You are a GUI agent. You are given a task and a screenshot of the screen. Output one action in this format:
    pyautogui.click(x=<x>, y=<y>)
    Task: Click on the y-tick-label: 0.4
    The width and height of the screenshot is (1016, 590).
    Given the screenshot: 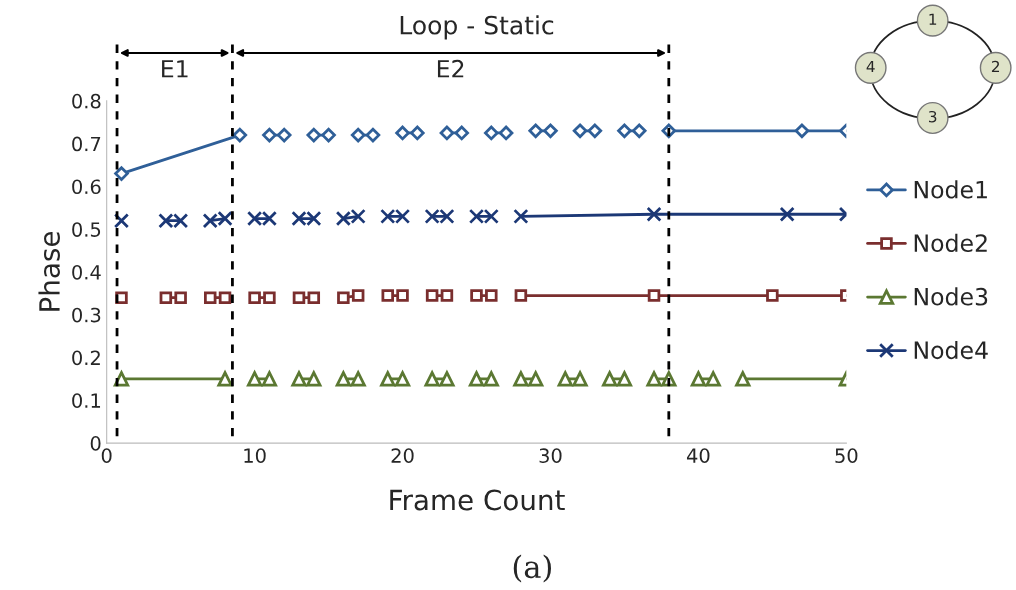 What is the action you would take?
    pyautogui.click(x=86, y=272)
    